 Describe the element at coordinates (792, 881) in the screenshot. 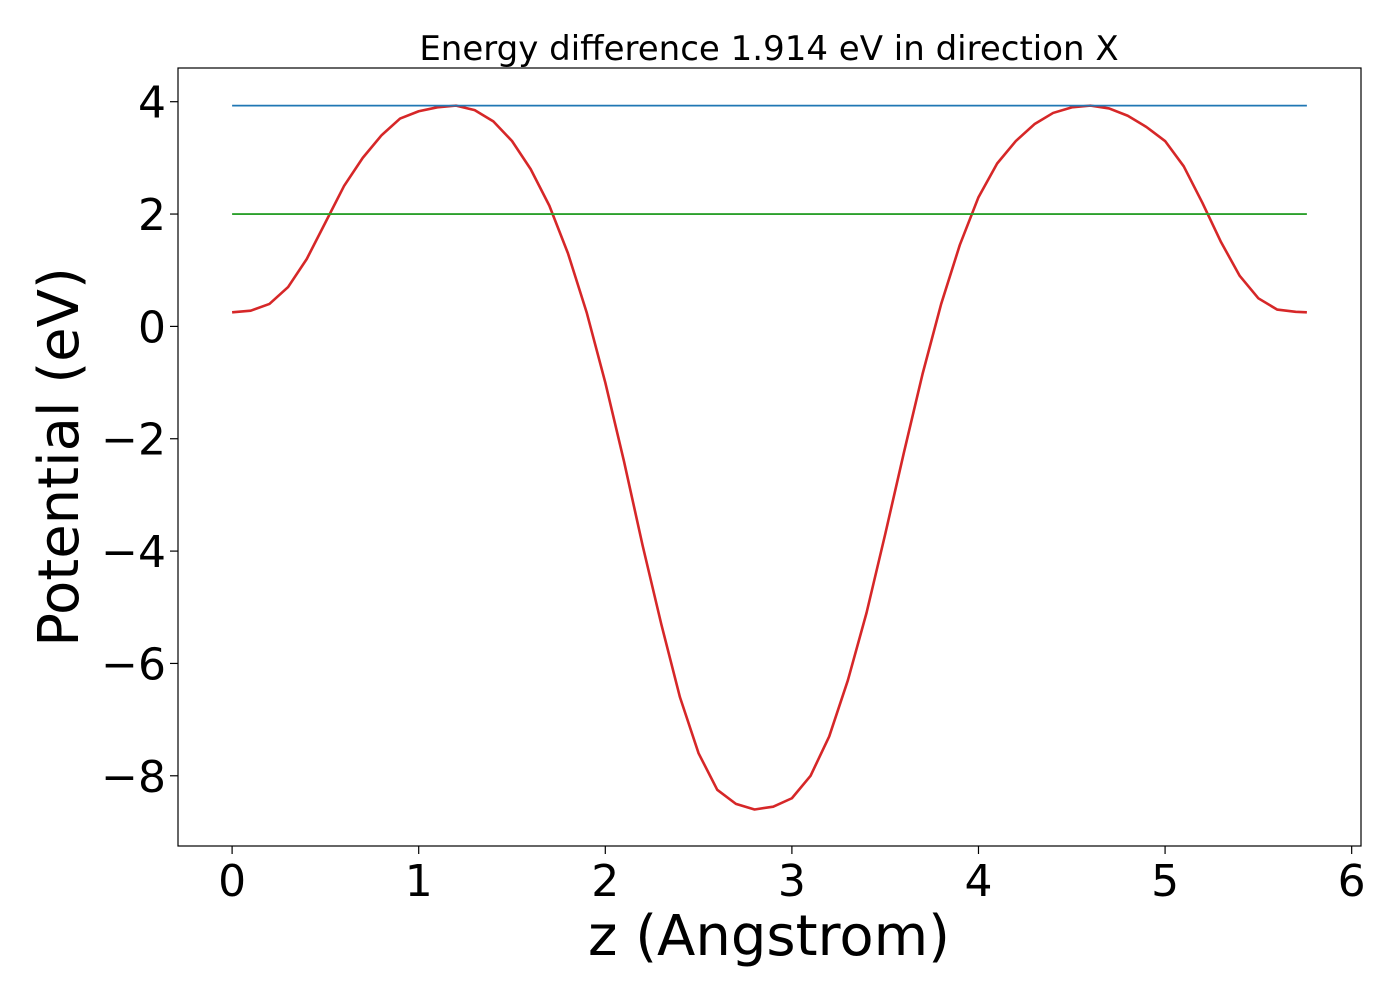

I see `x-tick-label: 3` at that location.